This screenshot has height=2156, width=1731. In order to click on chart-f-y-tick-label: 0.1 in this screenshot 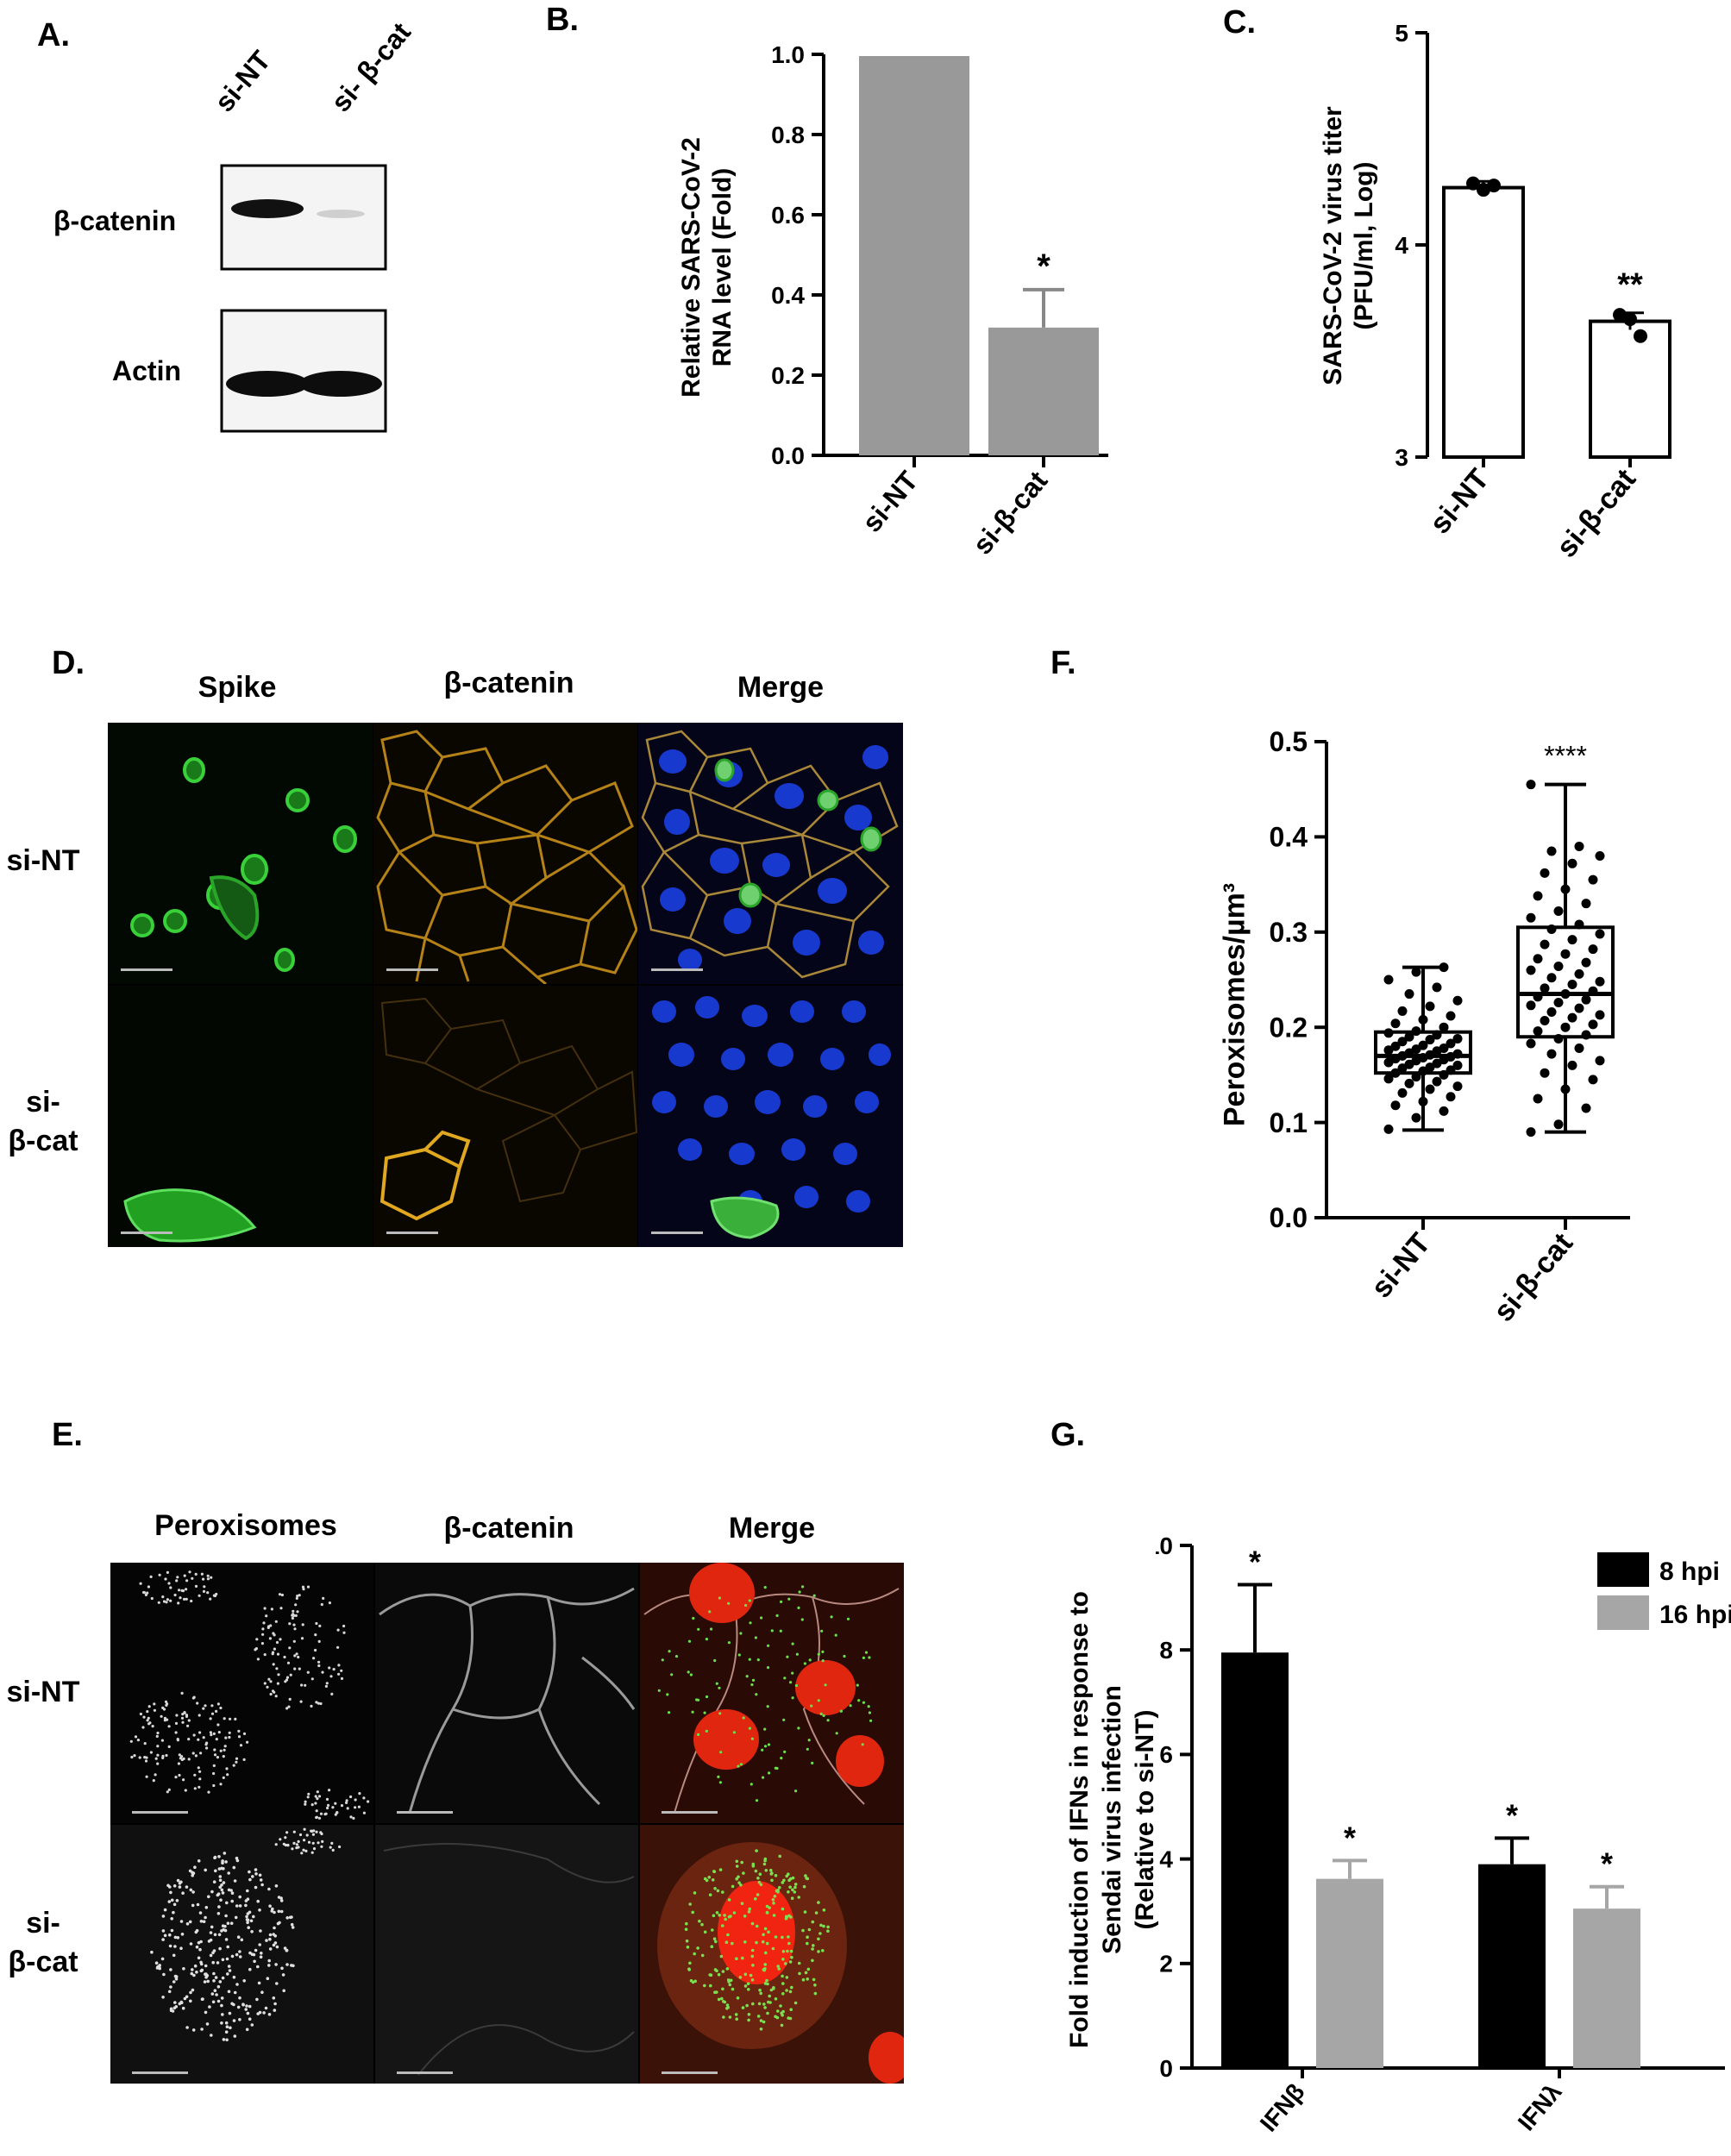, I will do `click(1289, 1122)`.